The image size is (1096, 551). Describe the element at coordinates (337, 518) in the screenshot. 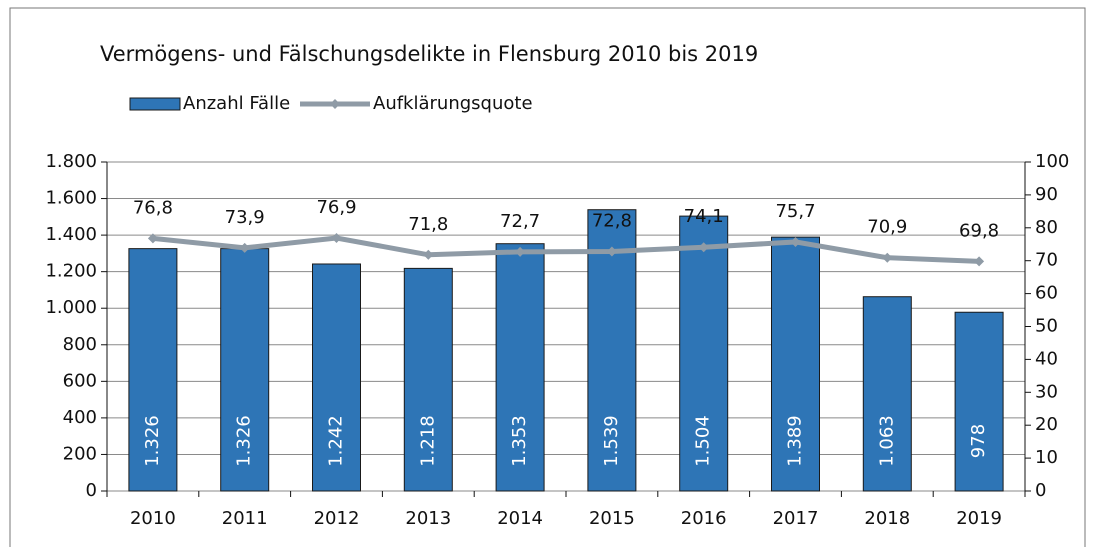

I see `x-tick-label: 2012` at that location.